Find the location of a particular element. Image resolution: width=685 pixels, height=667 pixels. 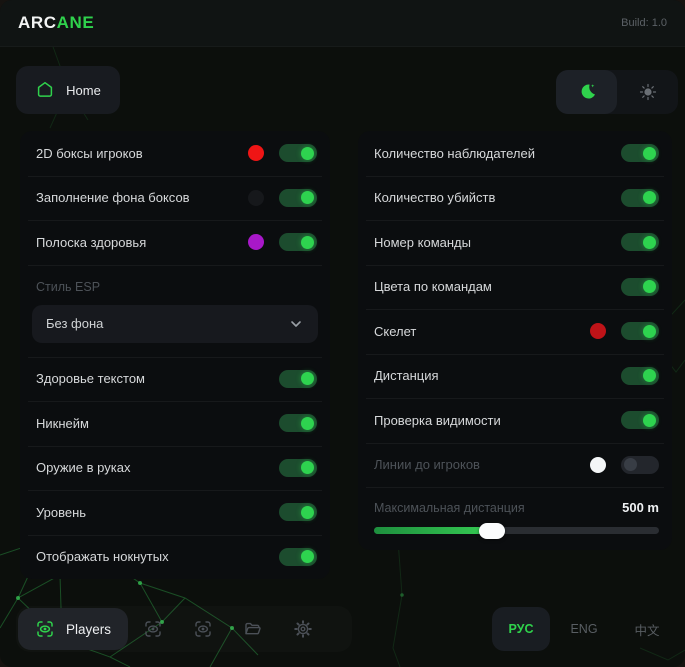

brand-primary: ARC is located at coordinates (37, 22).